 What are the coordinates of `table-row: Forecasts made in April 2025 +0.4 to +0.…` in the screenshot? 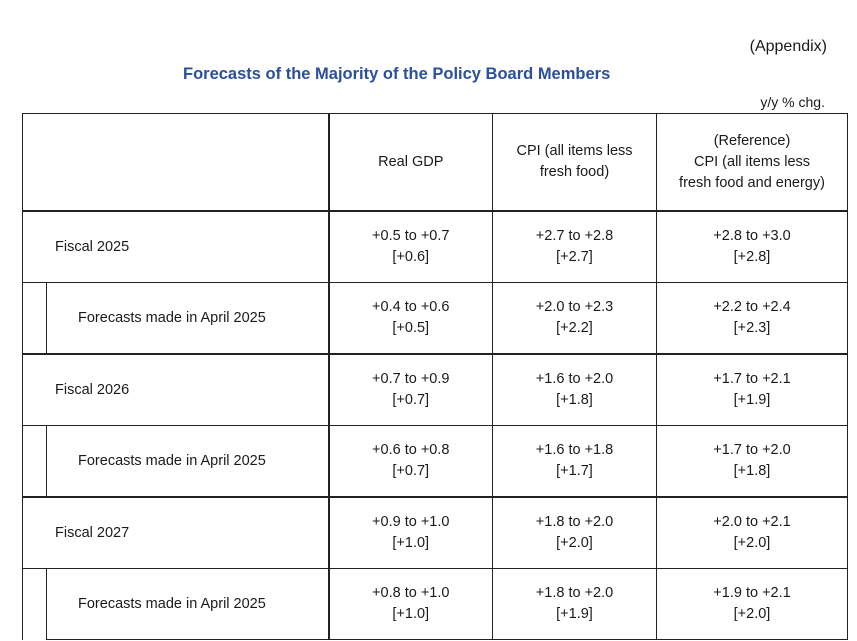 It's located at (435, 318).